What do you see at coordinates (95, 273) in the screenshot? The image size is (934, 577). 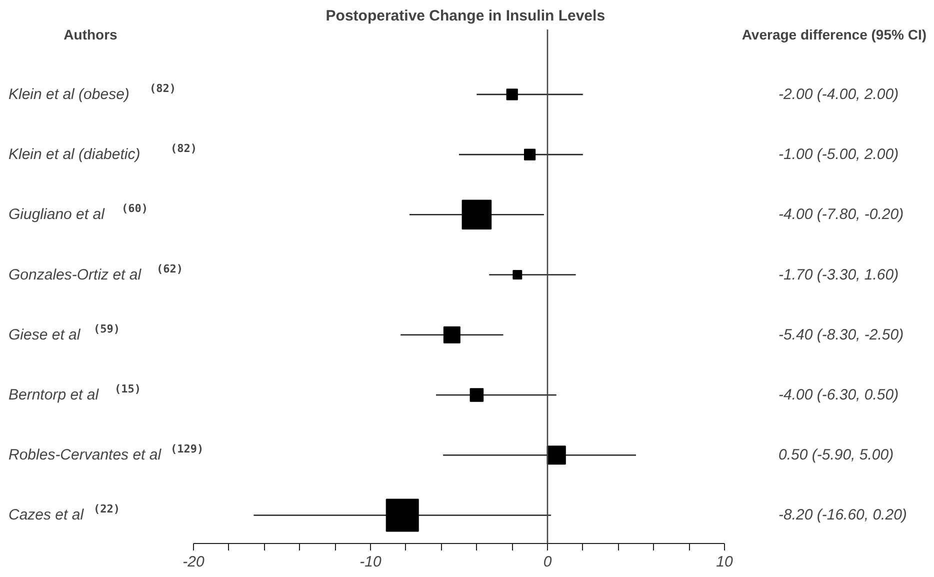 I see `y-tick-label: Gonzales-Ortiz et al (62)` at bounding box center [95, 273].